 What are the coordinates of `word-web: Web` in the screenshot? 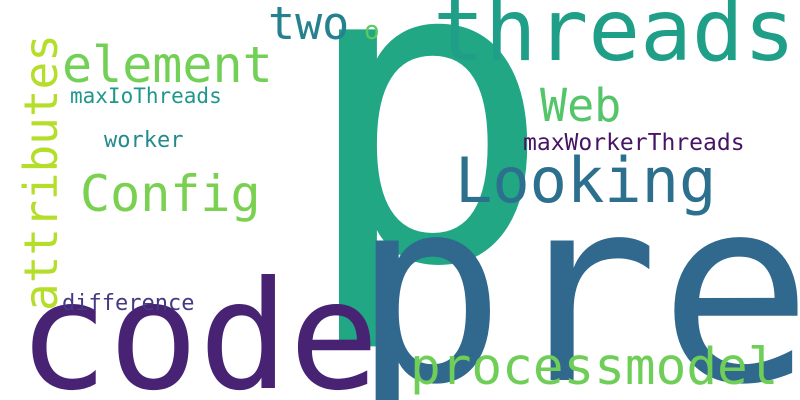 It's located at (581, 105).